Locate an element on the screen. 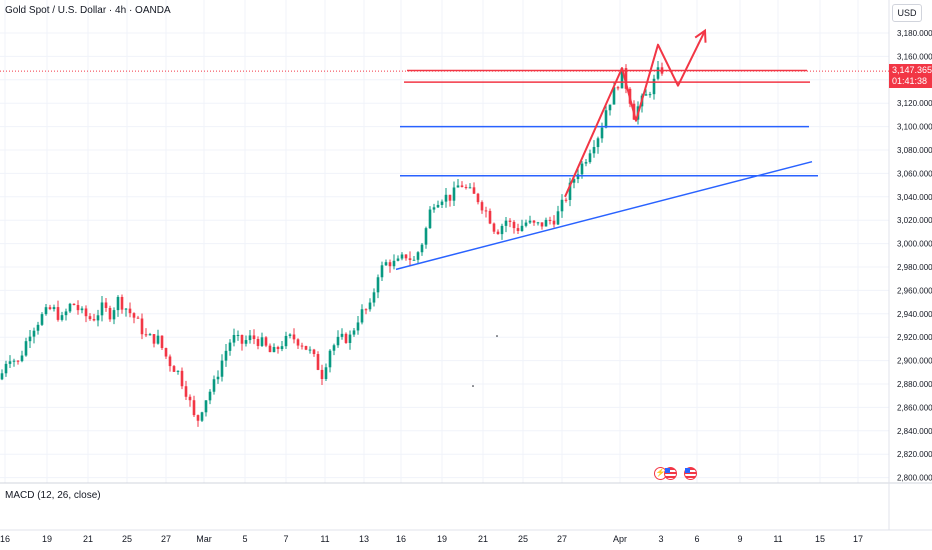 This screenshot has height=550, width=932. last-price-value: 3,147.365 is located at coordinates (912, 70).